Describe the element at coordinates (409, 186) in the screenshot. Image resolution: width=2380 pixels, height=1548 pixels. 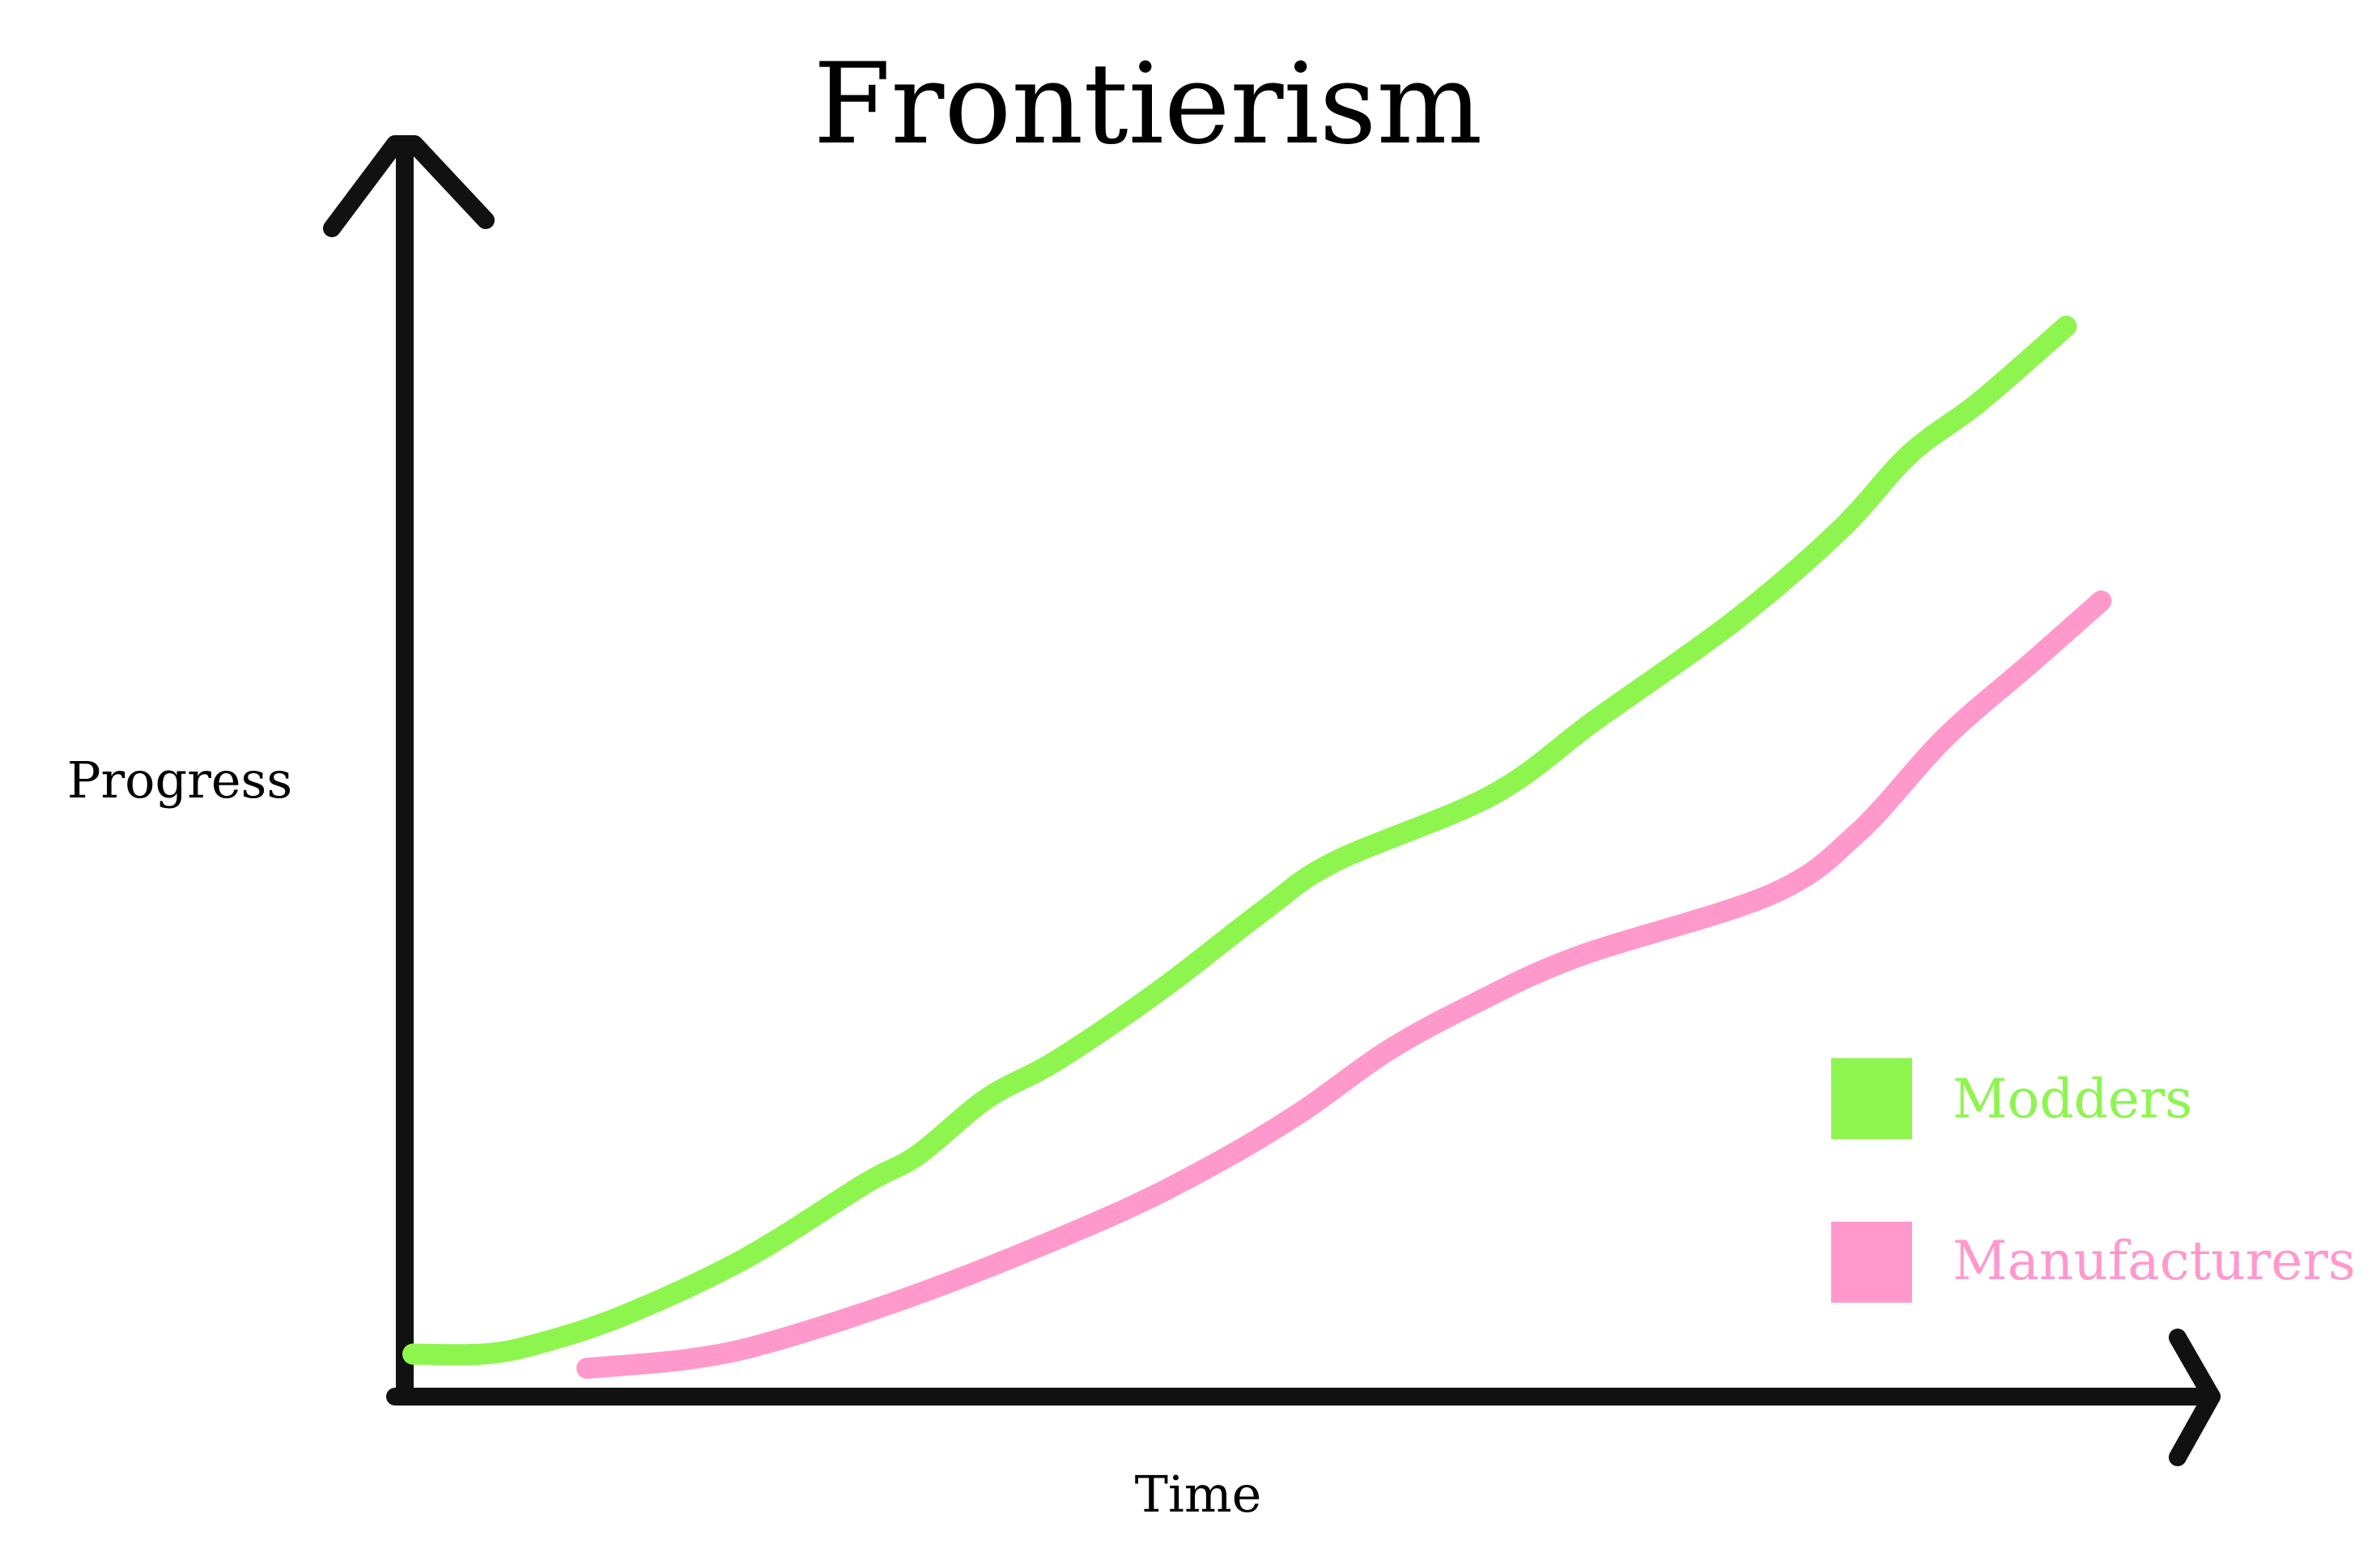
I see `y-axis-arrowhead` at that location.